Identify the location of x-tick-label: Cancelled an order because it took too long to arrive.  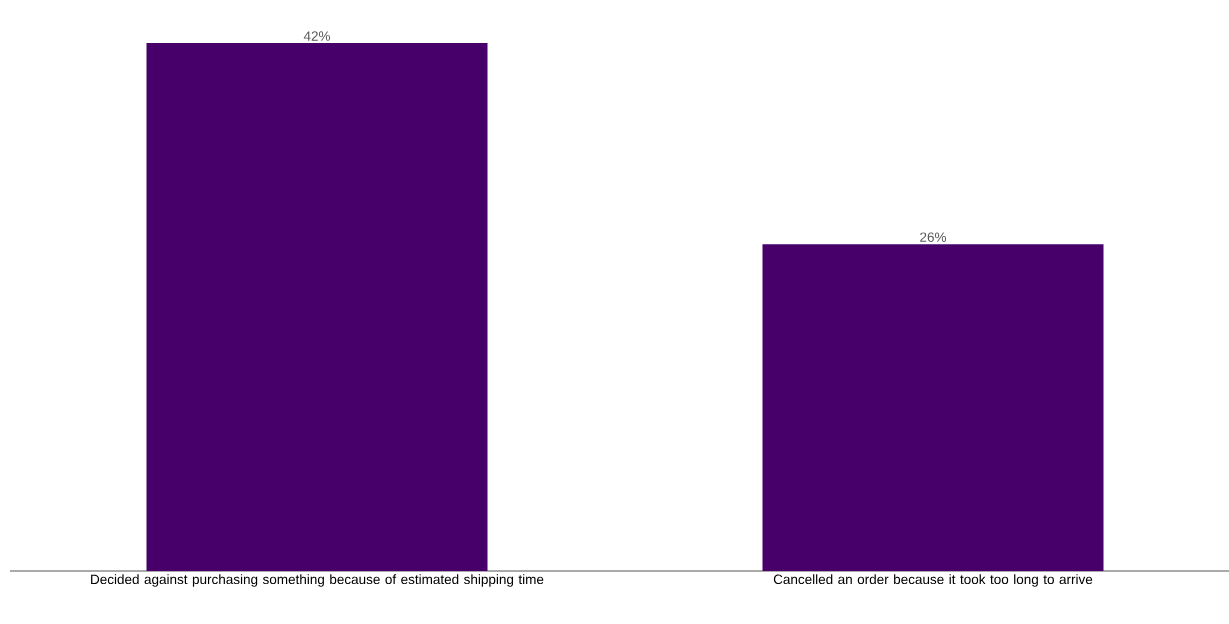
(933, 580).